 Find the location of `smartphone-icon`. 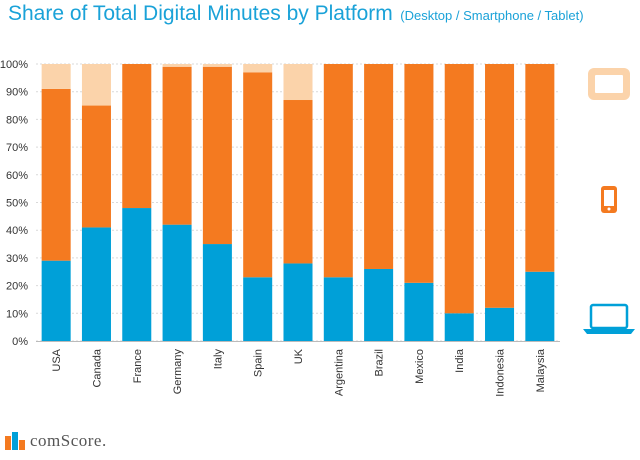

smartphone-icon is located at coordinates (609, 199).